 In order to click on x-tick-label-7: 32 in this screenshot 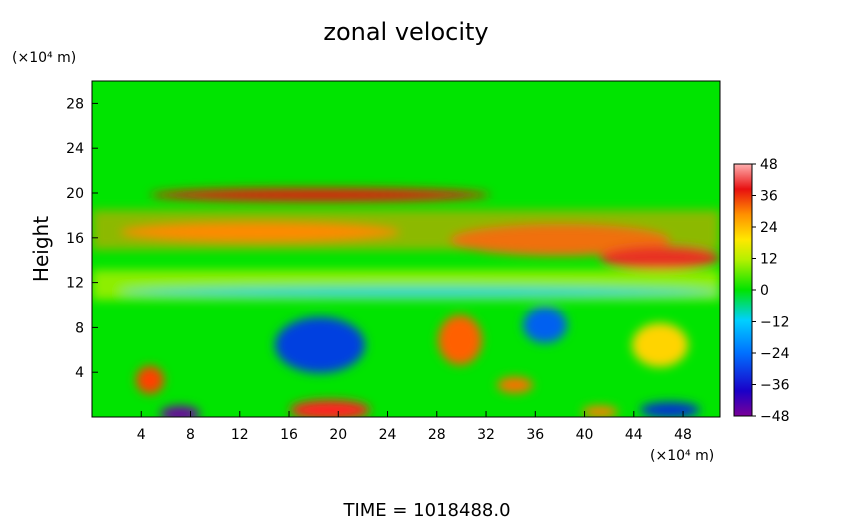, I will do `click(486, 435)`.